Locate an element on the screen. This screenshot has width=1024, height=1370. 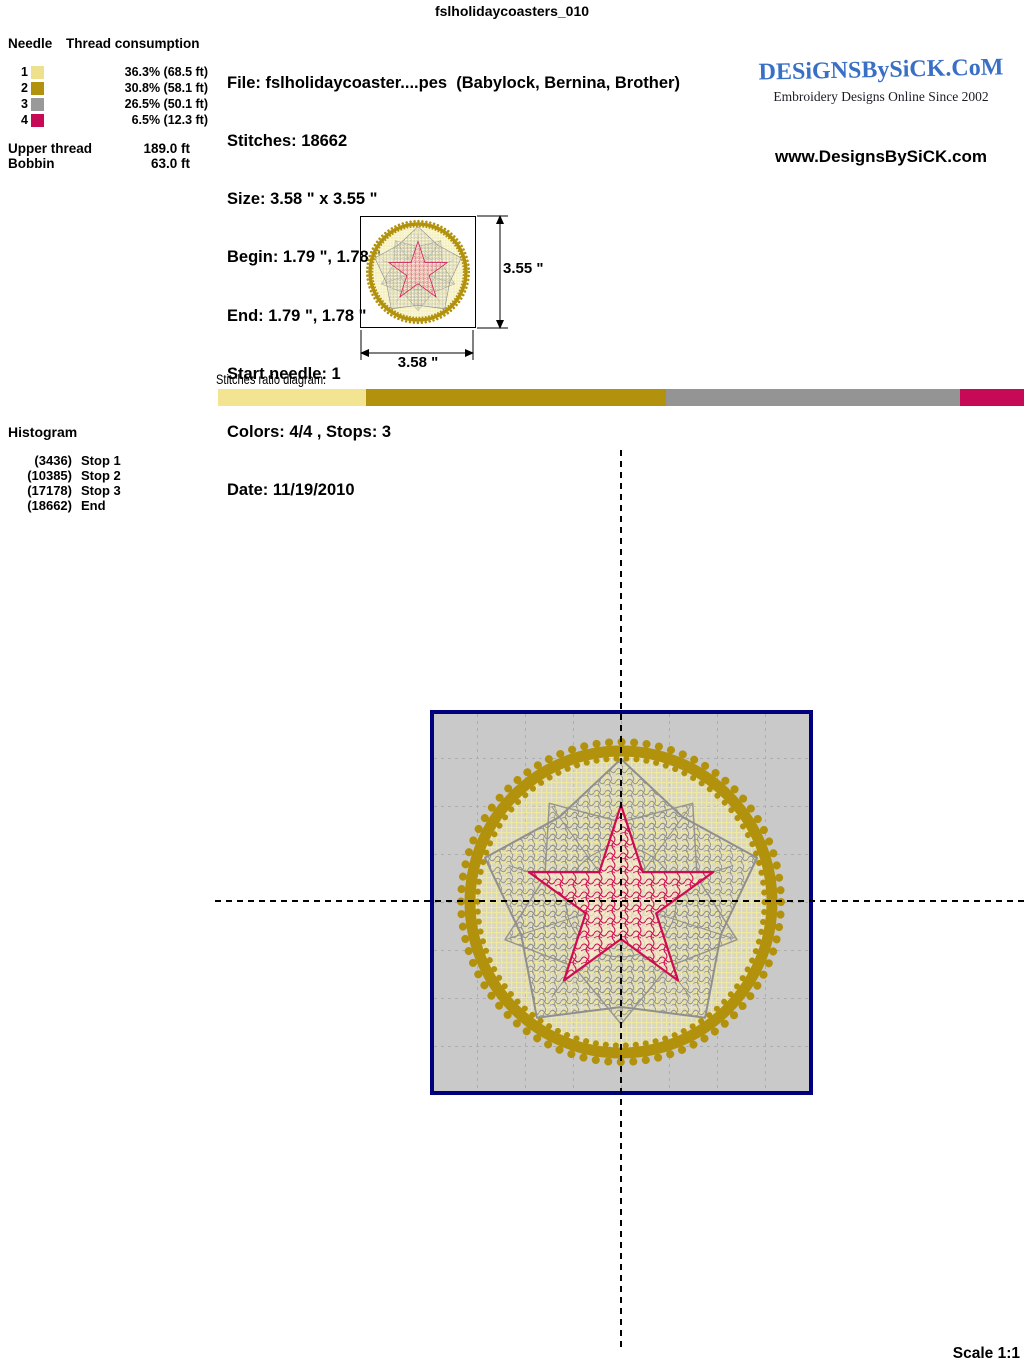
brand-website: www.DesignsBySiCK.com is located at coordinates (881, 156).